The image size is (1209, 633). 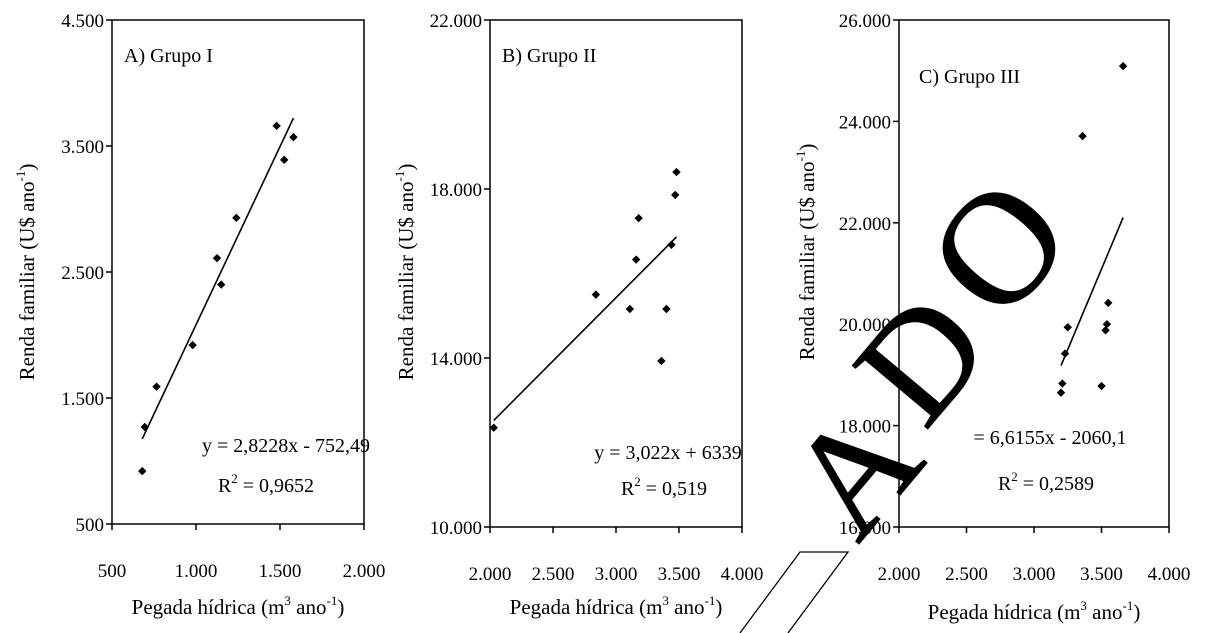 I want to click on y-tick-label: 10.000, so click(x=456, y=528).